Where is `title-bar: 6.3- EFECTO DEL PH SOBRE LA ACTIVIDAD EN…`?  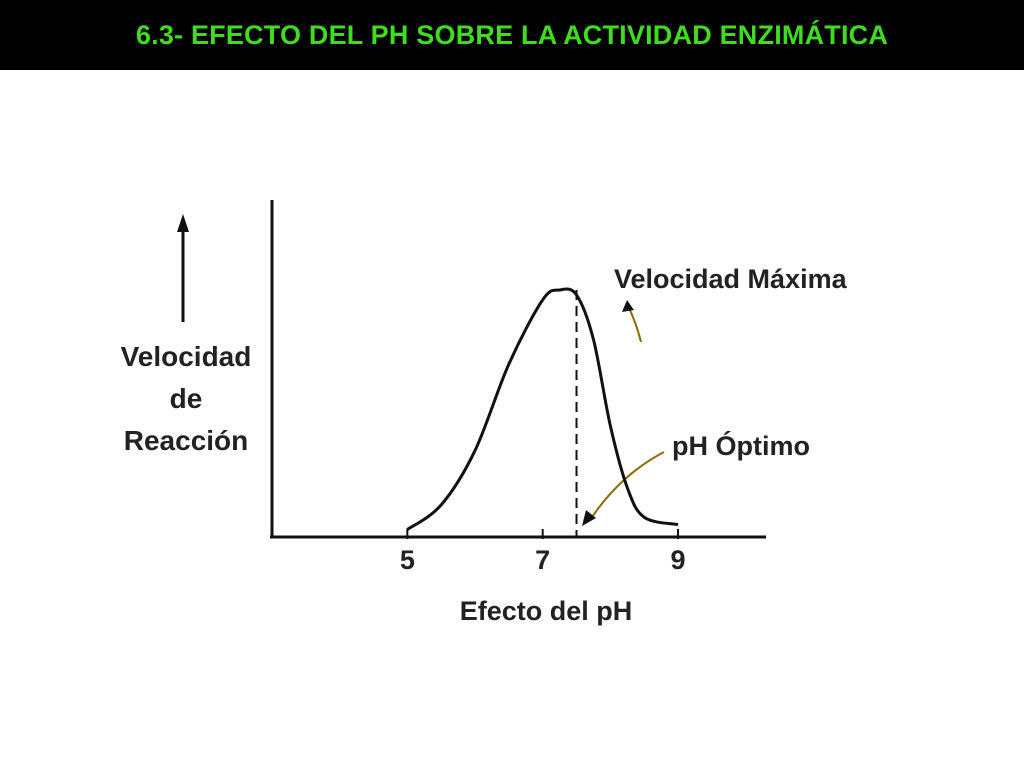 title-bar: 6.3- EFECTO DEL PH SOBRE LA ACTIVIDAD EN… is located at coordinates (512, 35).